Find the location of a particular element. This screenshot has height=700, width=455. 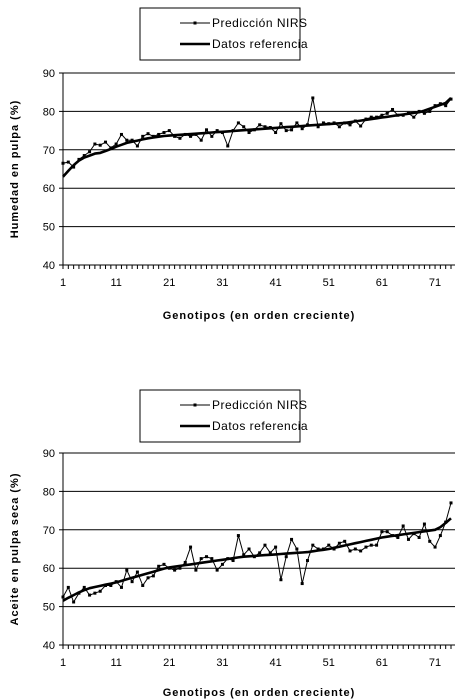

y-axis-title: Humedad en pulpa (%) is located at coordinates (15, 169).